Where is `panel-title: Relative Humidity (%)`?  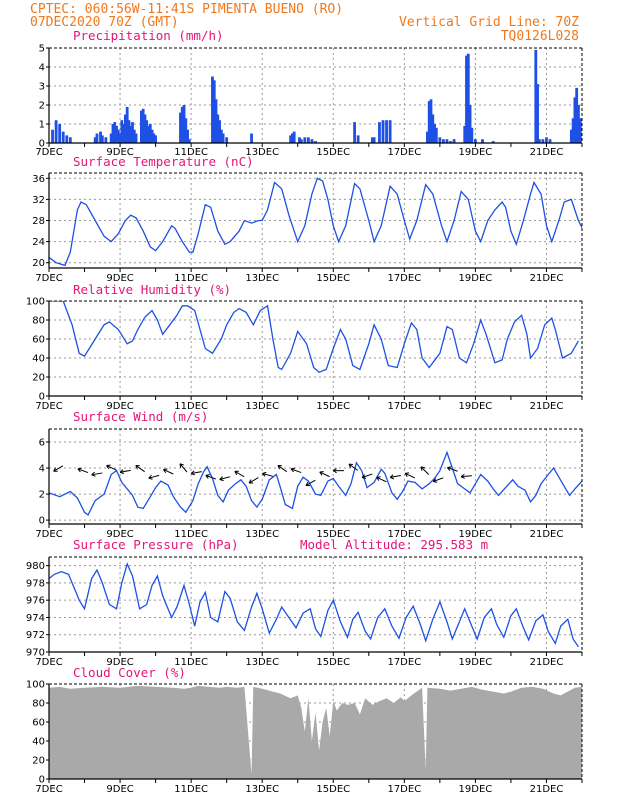 panel-title: Relative Humidity (%) is located at coordinates (152, 289).